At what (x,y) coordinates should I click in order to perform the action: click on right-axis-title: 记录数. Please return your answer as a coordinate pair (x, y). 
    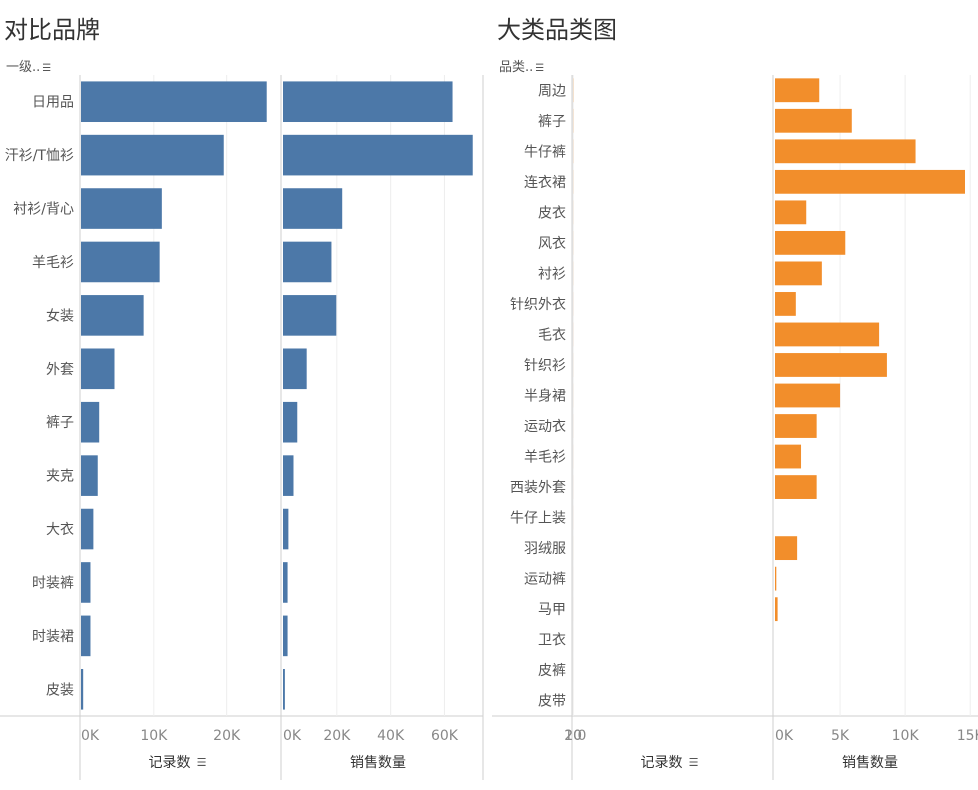
    Looking at the image, I should click on (662, 763).